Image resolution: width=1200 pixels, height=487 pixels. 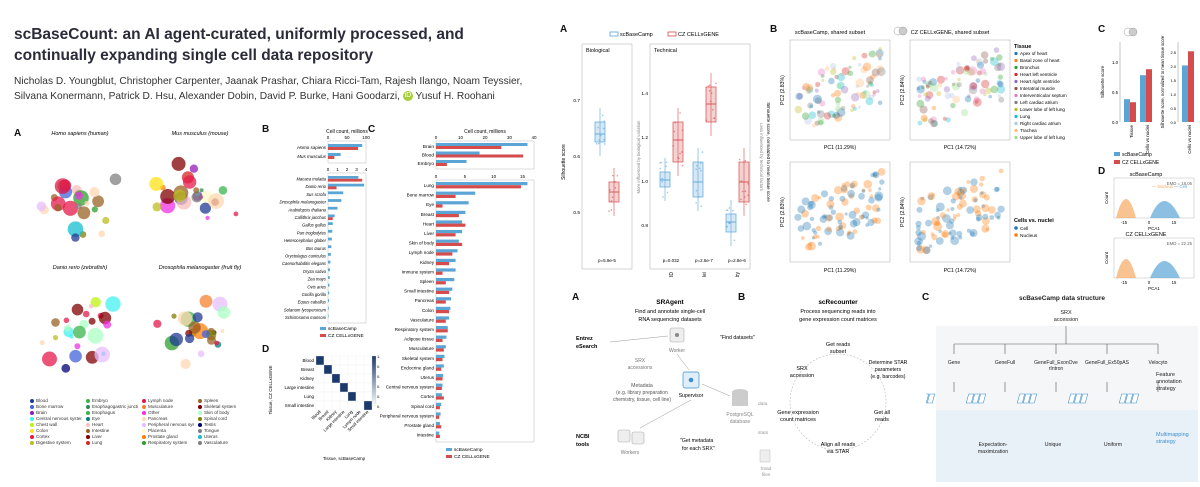 What do you see at coordinates (1025, 116) in the screenshot?
I see `tissue-legend-label: Lung` at bounding box center [1025, 116].